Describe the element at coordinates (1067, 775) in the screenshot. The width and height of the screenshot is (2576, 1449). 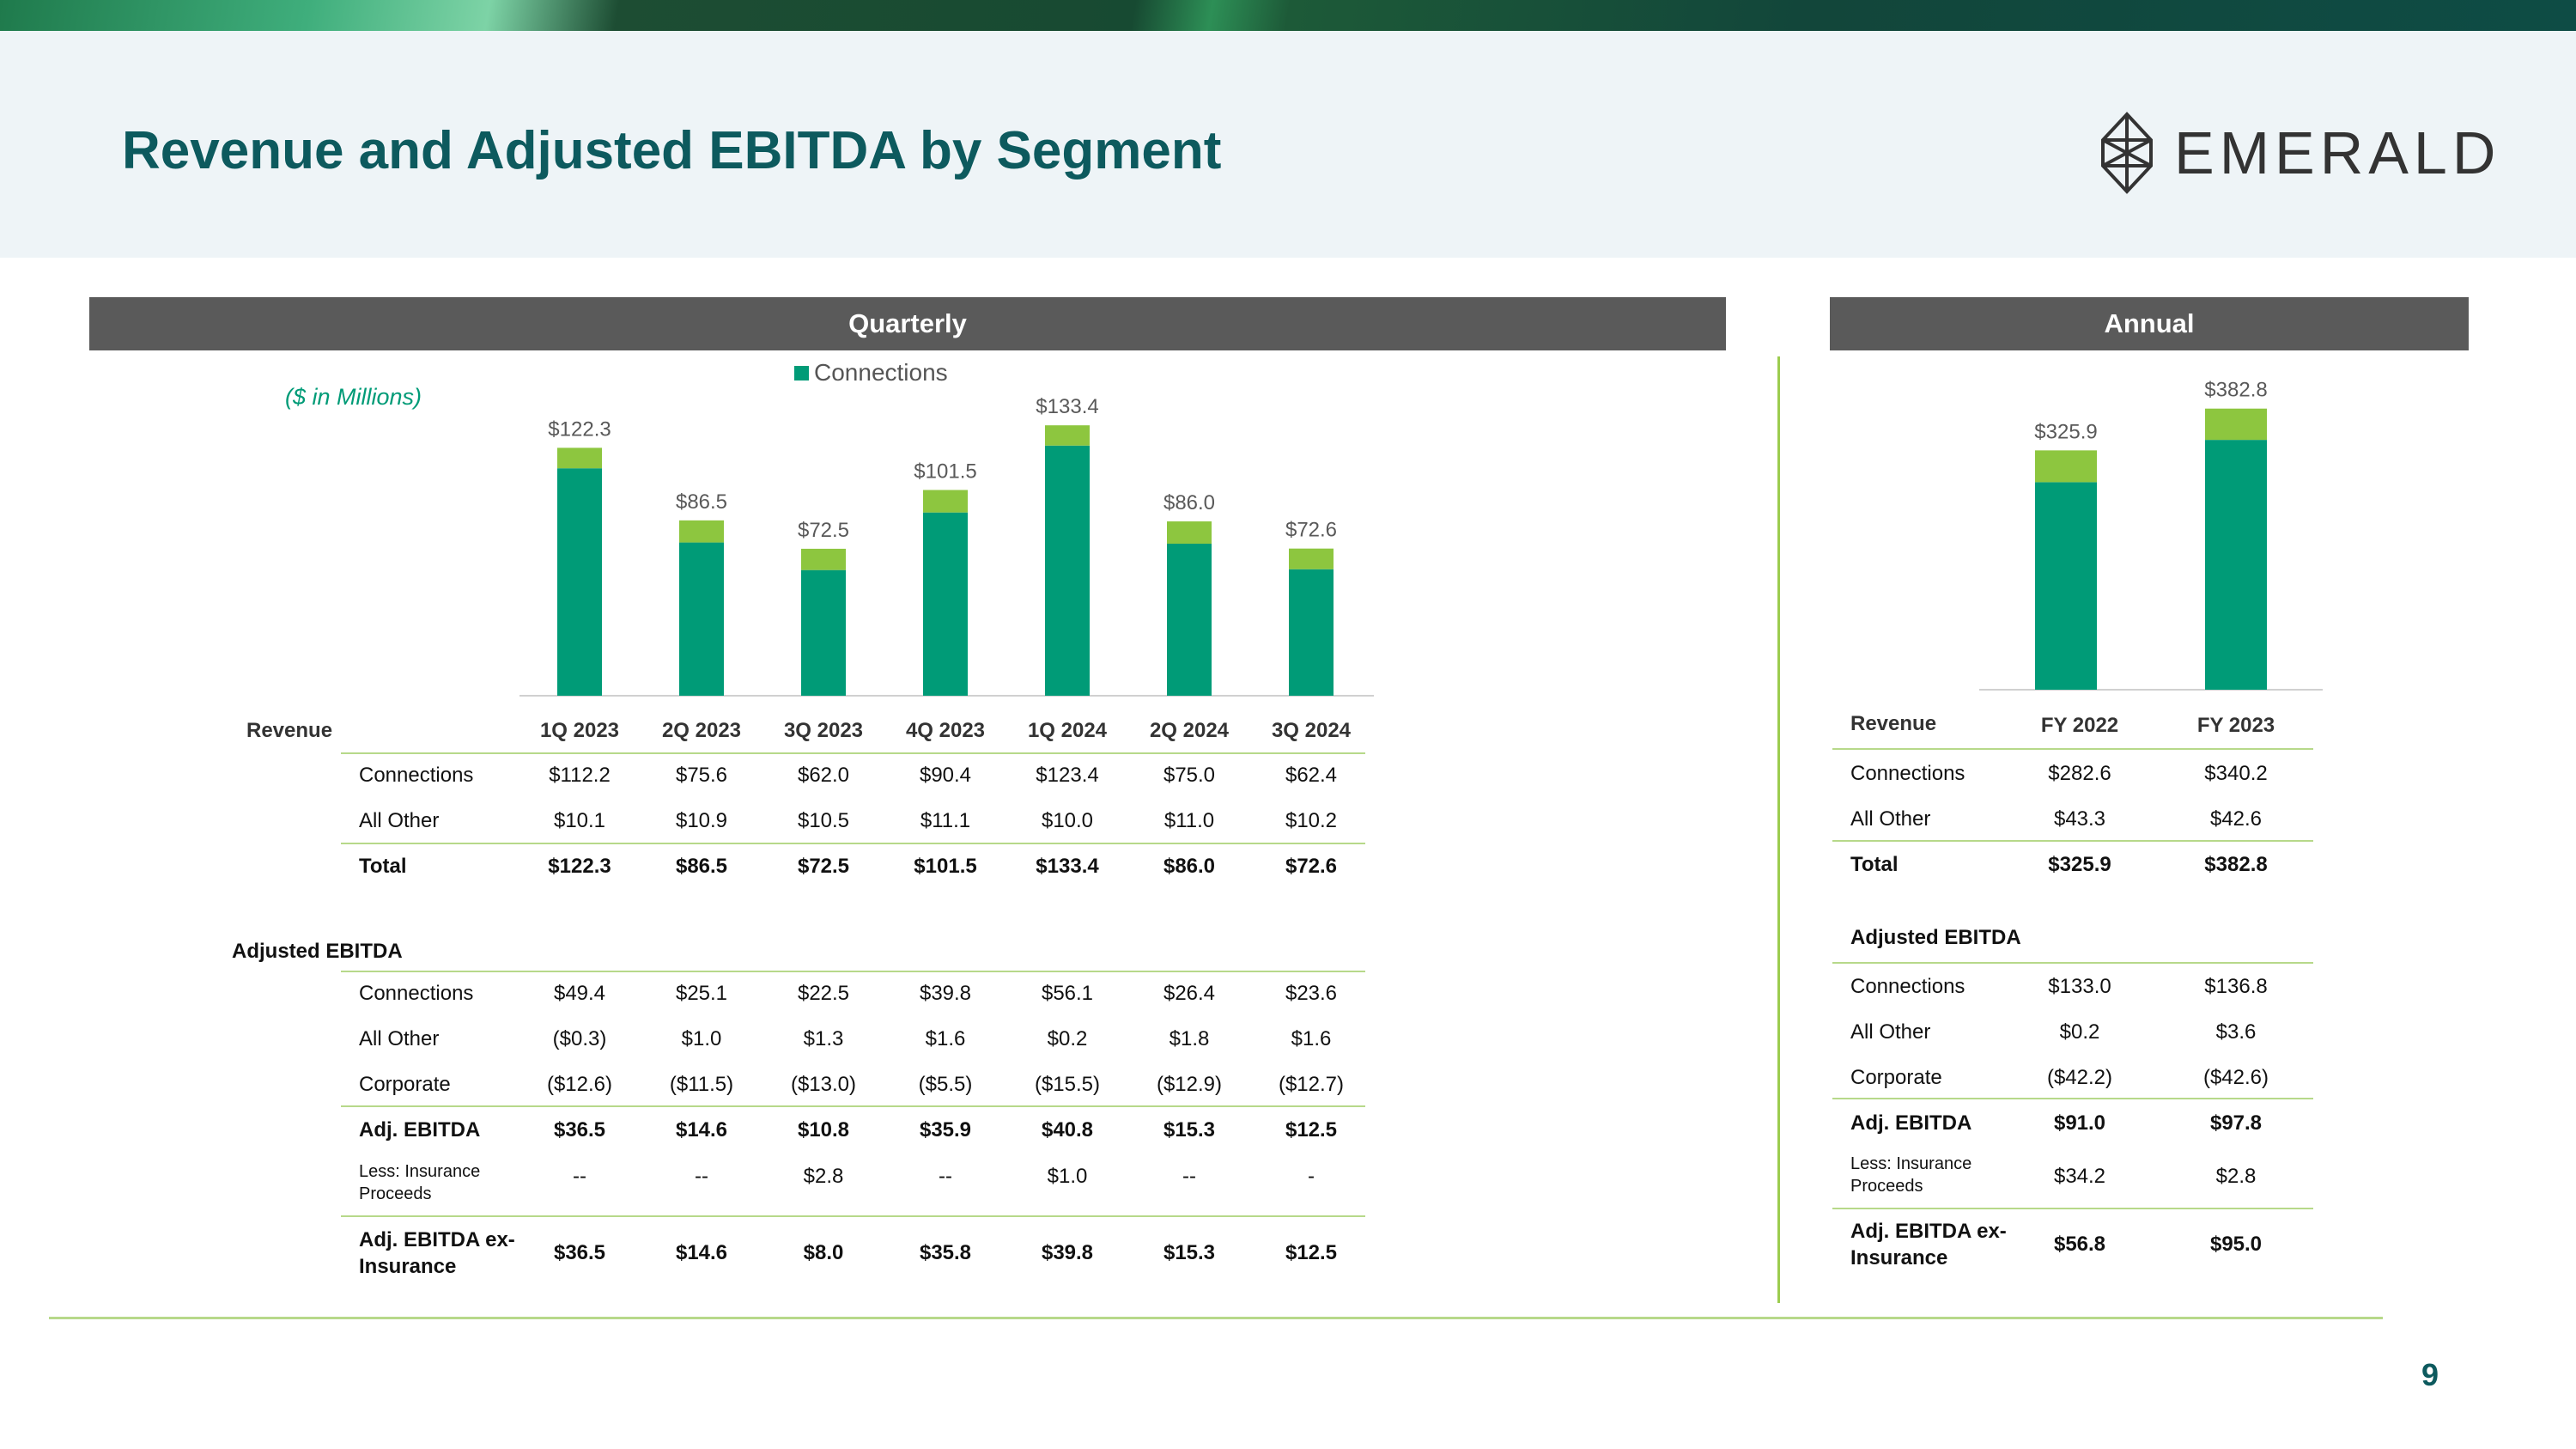
I see `table-cell: $123.4` at that location.